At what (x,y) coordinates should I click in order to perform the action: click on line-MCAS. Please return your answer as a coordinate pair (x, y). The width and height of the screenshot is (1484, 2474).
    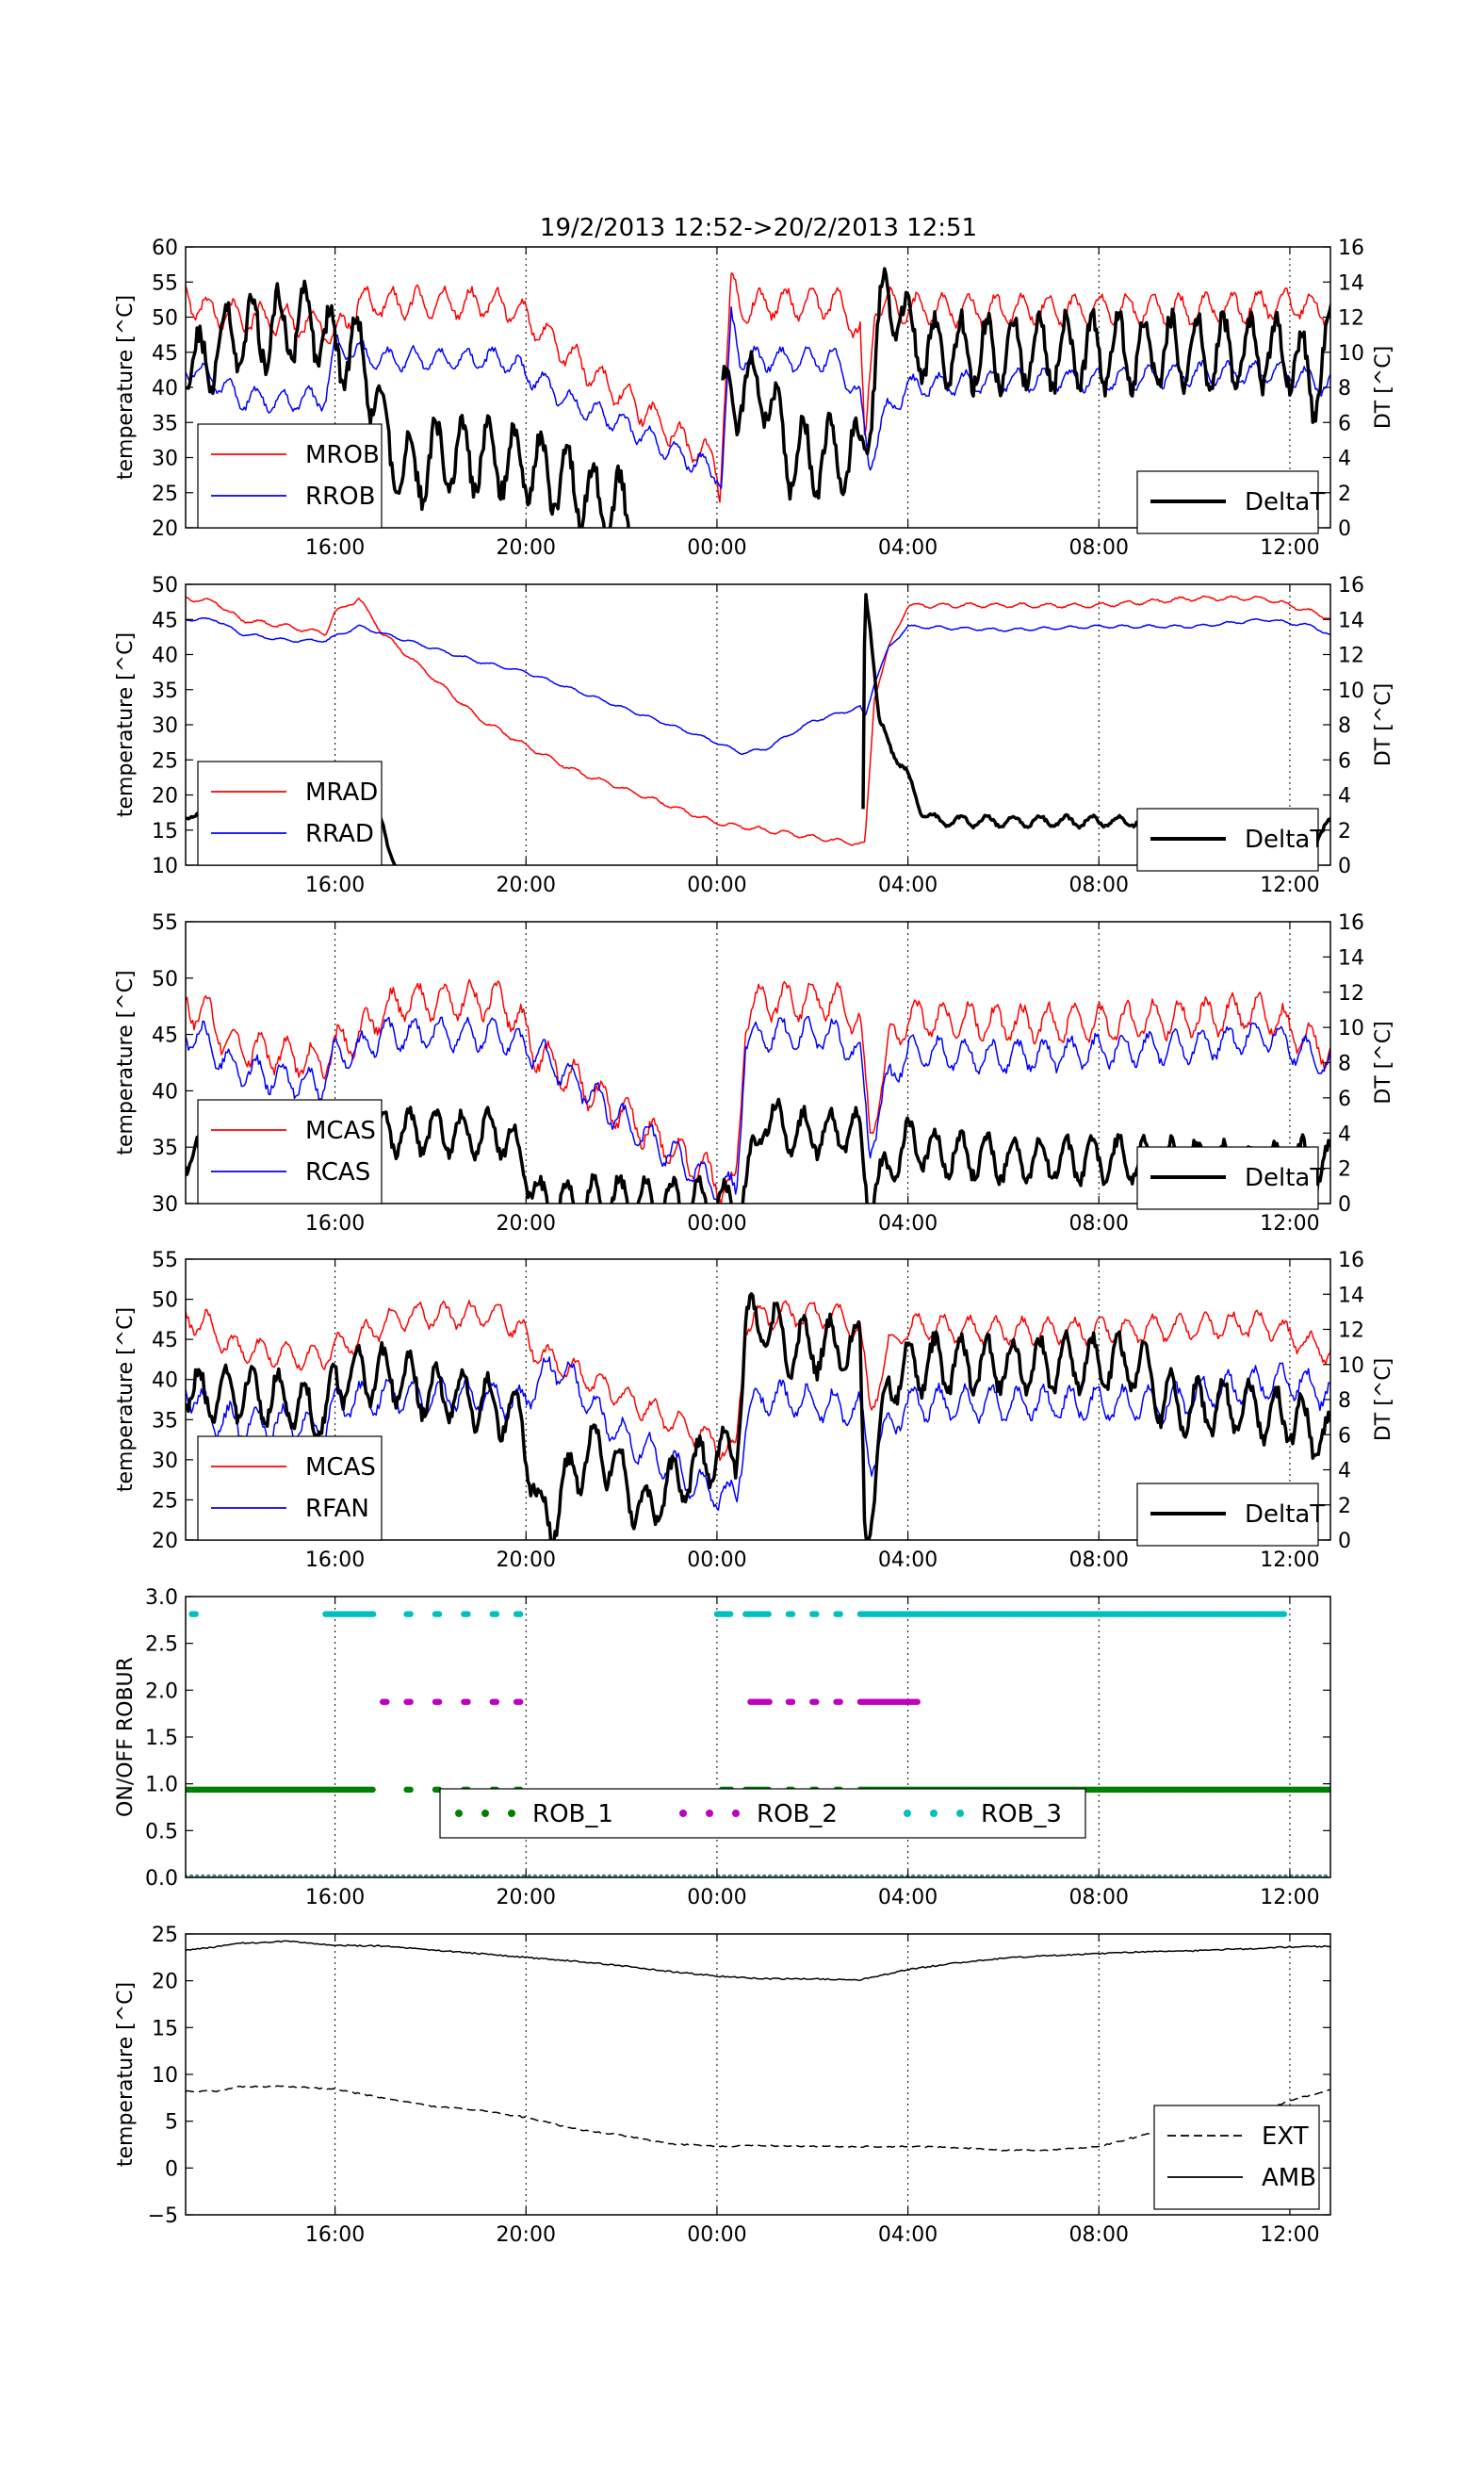
    Looking at the image, I should click on (758, 1381).